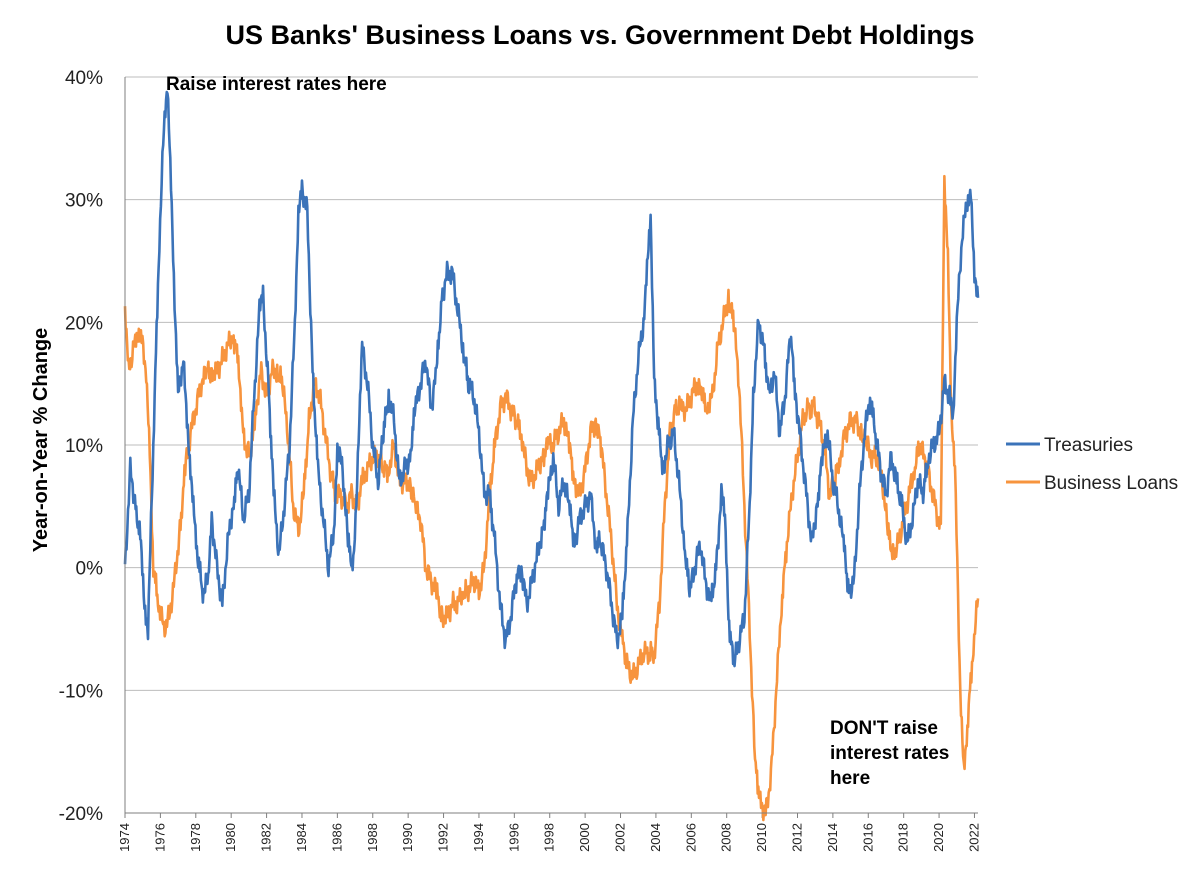 The height and width of the screenshot is (871, 1200). Describe the element at coordinates (84, 323) in the screenshot. I see `y-tick-label: 20%` at that location.